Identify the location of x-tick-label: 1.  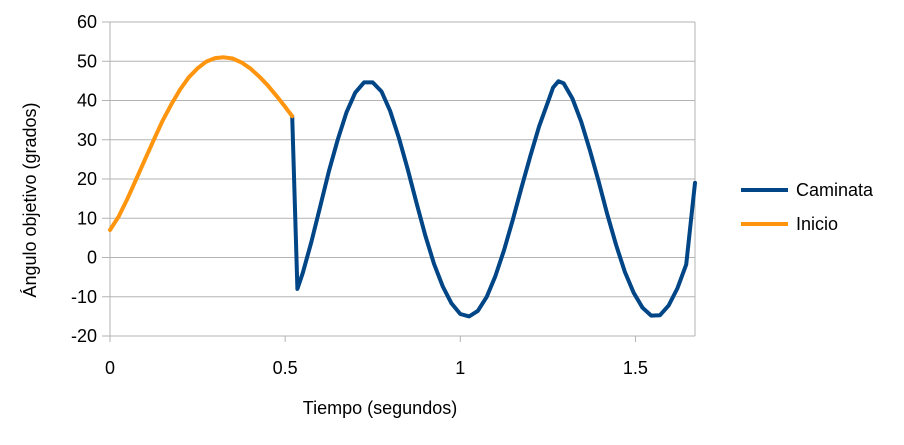
(460, 368).